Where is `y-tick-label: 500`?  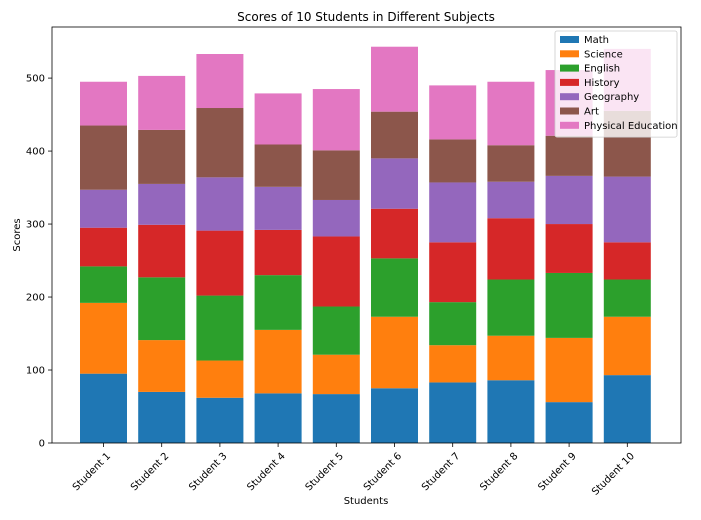 y-tick-label: 500 is located at coordinates (35, 79).